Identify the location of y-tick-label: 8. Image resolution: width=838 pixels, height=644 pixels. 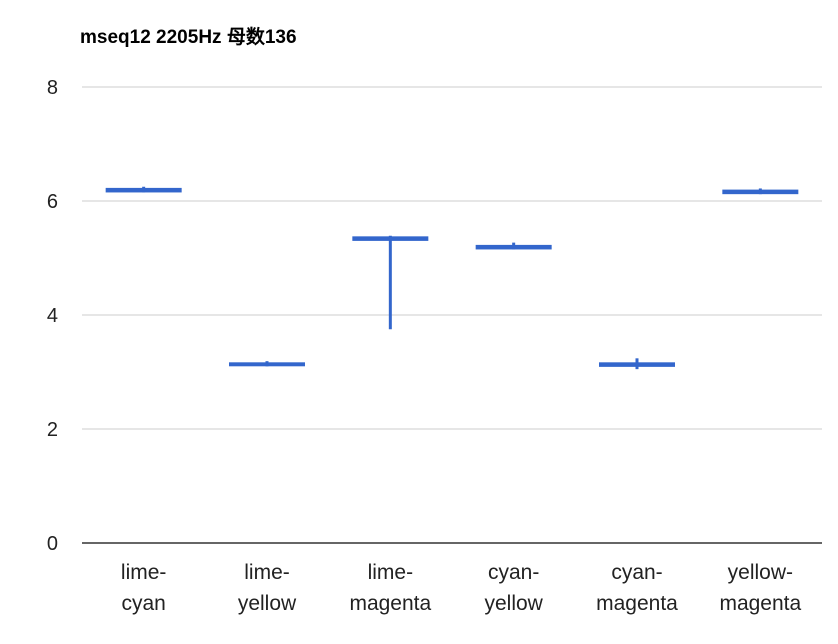
(52, 88).